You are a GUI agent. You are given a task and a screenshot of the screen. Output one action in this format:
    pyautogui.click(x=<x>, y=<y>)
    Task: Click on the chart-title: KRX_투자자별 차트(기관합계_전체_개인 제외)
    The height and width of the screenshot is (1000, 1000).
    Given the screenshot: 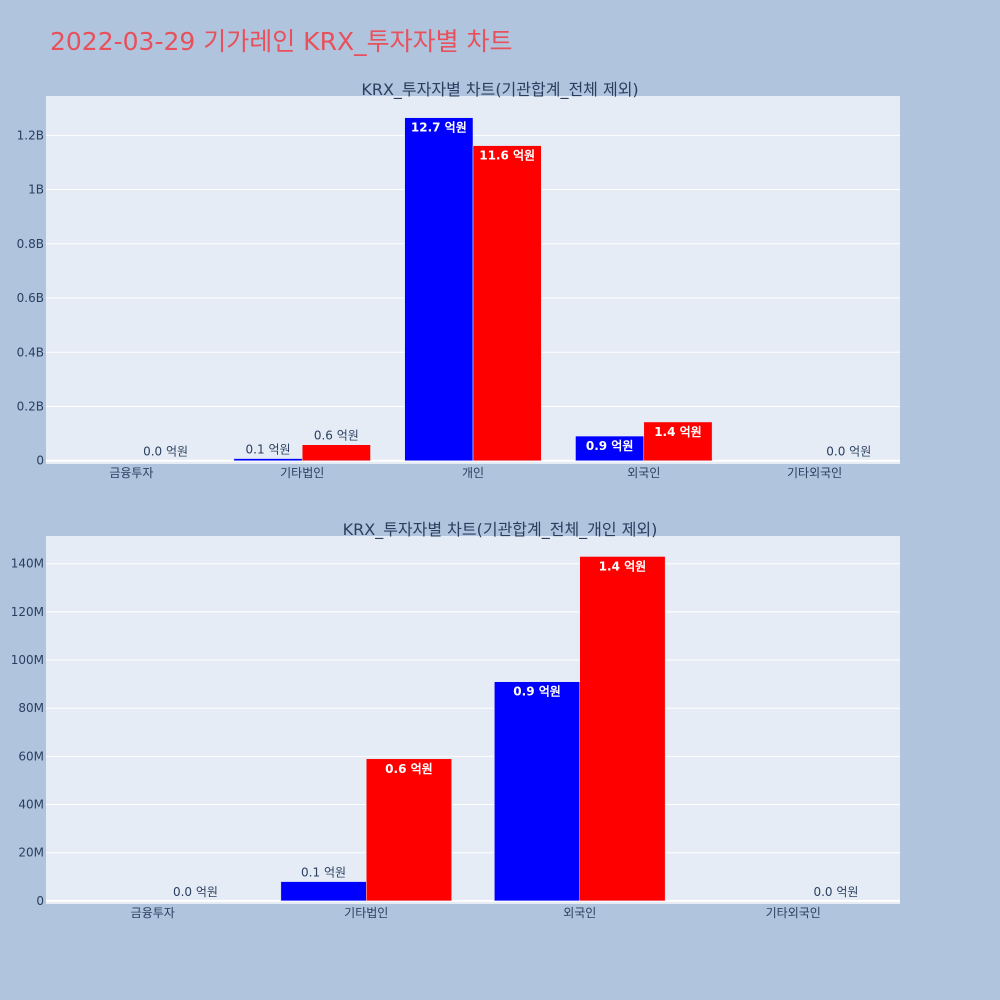 What is the action you would take?
    pyautogui.click(x=500, y=530)
    